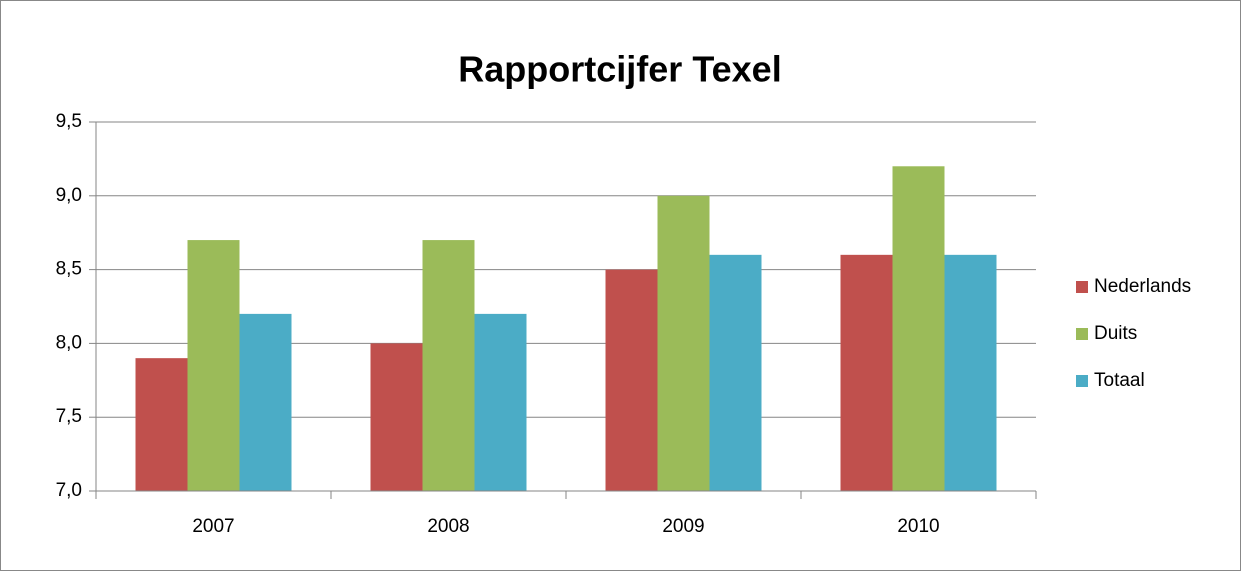 This screenshot has height=571, width=1241. Describe the element at coordinates (69, 121) in the screenshot. I see `y-tick-label: 9,5` at that location.